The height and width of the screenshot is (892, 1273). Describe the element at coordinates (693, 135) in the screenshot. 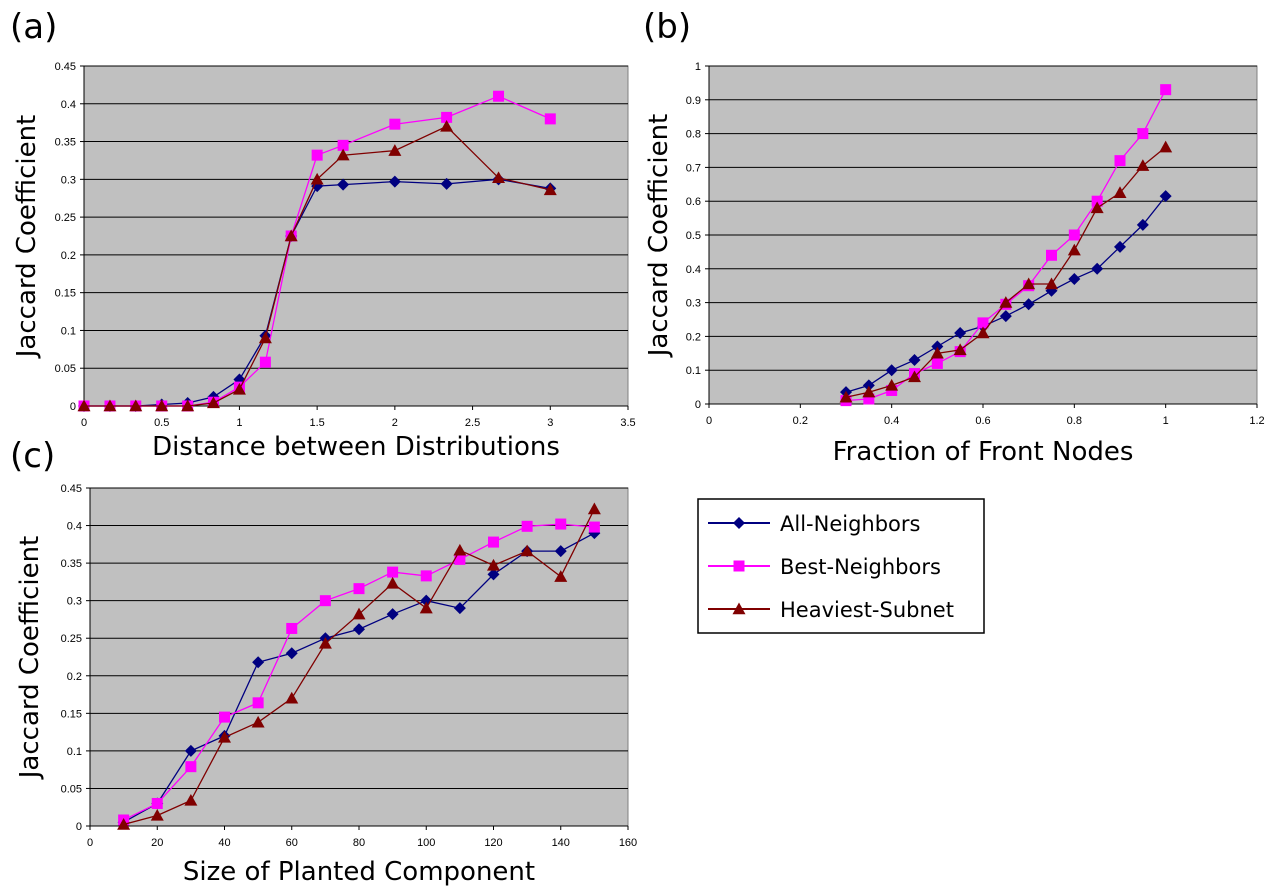

I see `y-tick-label: 0.8` at that location.